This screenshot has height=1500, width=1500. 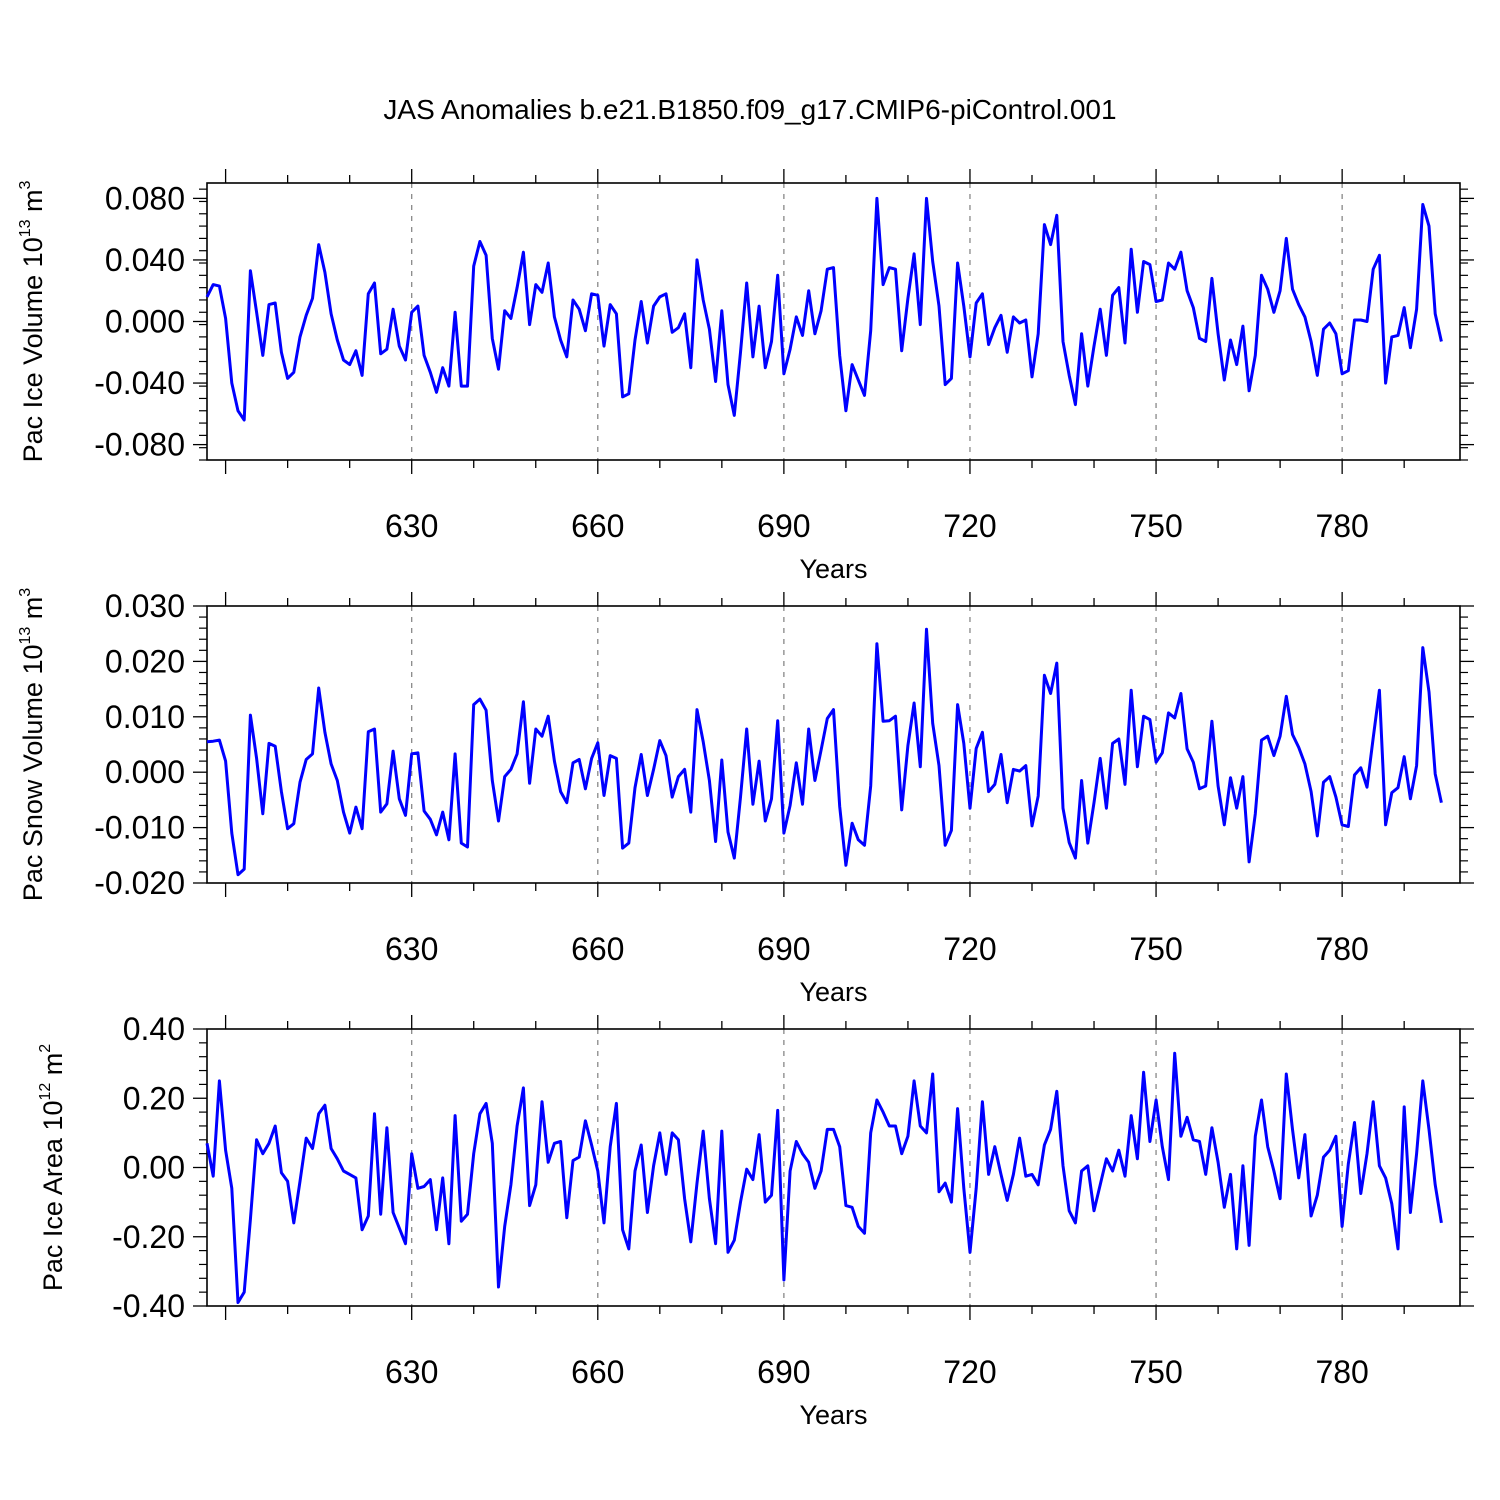 What do you see at coordinates (53, 1196) in the screenshot?
I see `y-axis-label-text: Pac Ice Area 10` at bounding box center [53, 1196].